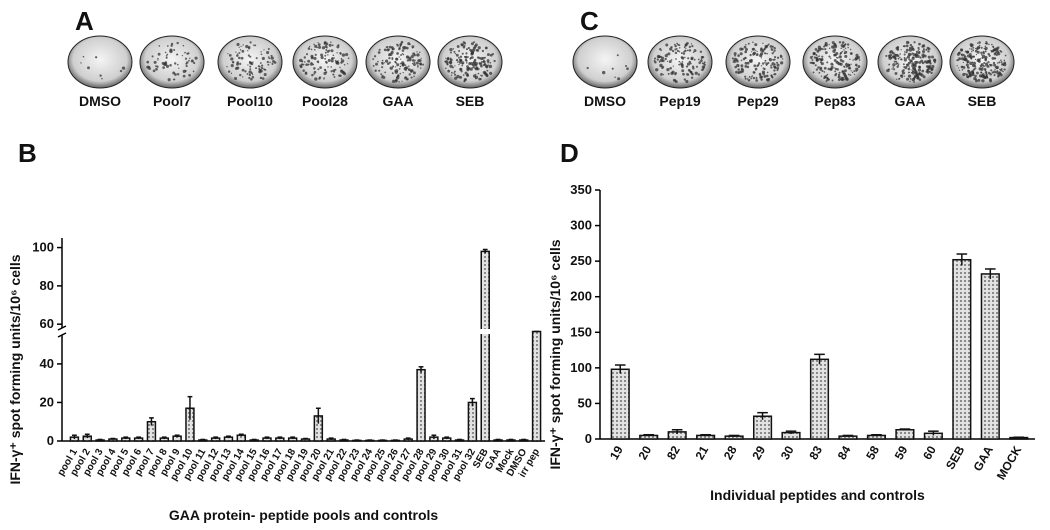 Image resolution: width=1050 pixels, height=530 pixels. I want to click on y-tick-label: 100, so click(581, 367).